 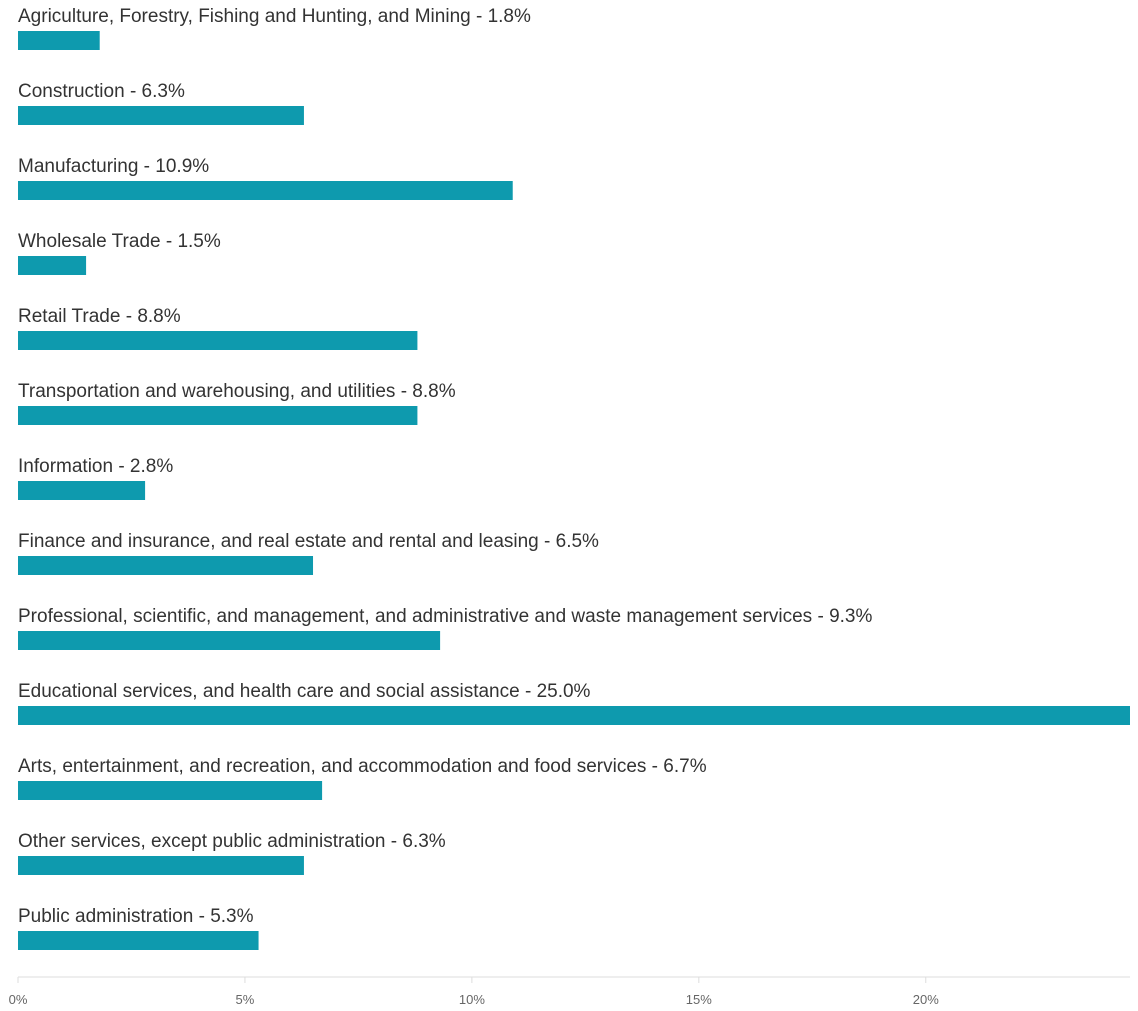 I want to click on category-label: Manufacturing - 10.9%, so click(x=113, y=166).